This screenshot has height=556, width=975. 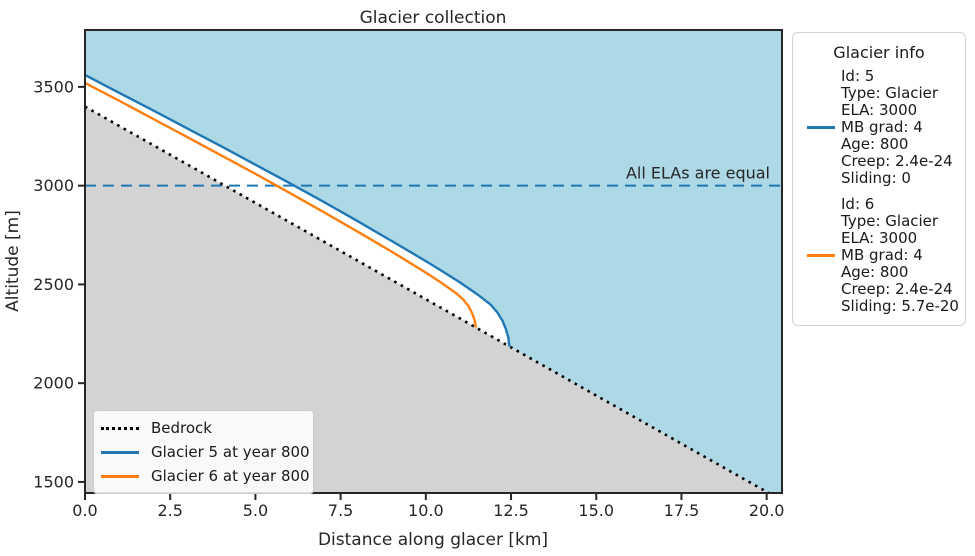 What do you see at coordinates (682, 510) in the screenshot?
I see `x-tick-label: 17.5` at bounding box center [682, 510].